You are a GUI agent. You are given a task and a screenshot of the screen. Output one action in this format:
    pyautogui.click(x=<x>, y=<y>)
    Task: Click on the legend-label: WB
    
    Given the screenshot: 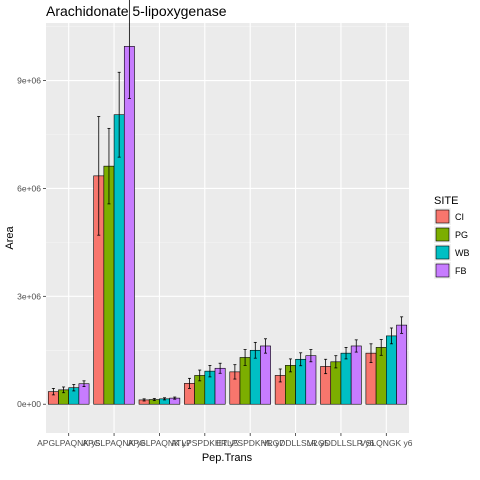 What is the action you would take?
    pyautogui.click(x=462, y=253)
    